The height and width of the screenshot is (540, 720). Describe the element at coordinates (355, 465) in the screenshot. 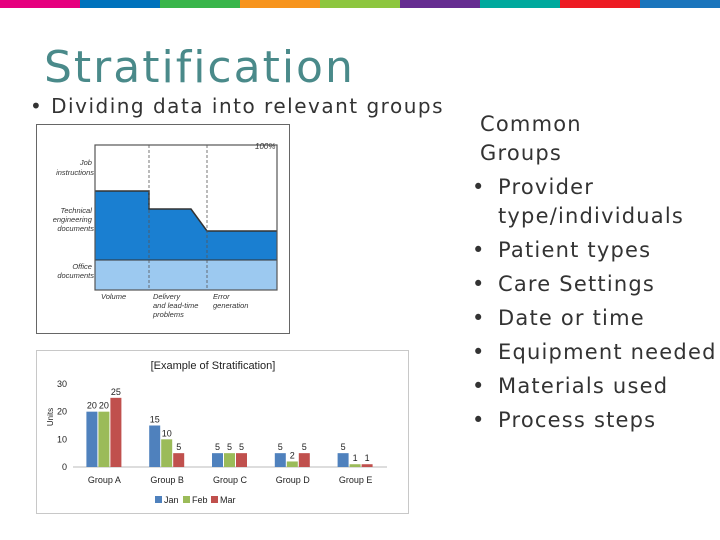

I see `bar-feb-group-e` at that location.